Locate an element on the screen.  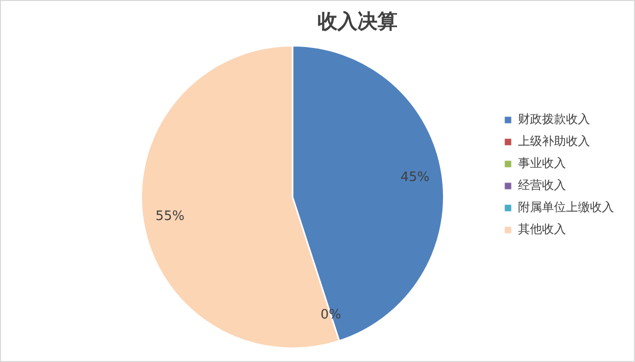
legend-label: 事业收入 is located at coordinates (542, 163).